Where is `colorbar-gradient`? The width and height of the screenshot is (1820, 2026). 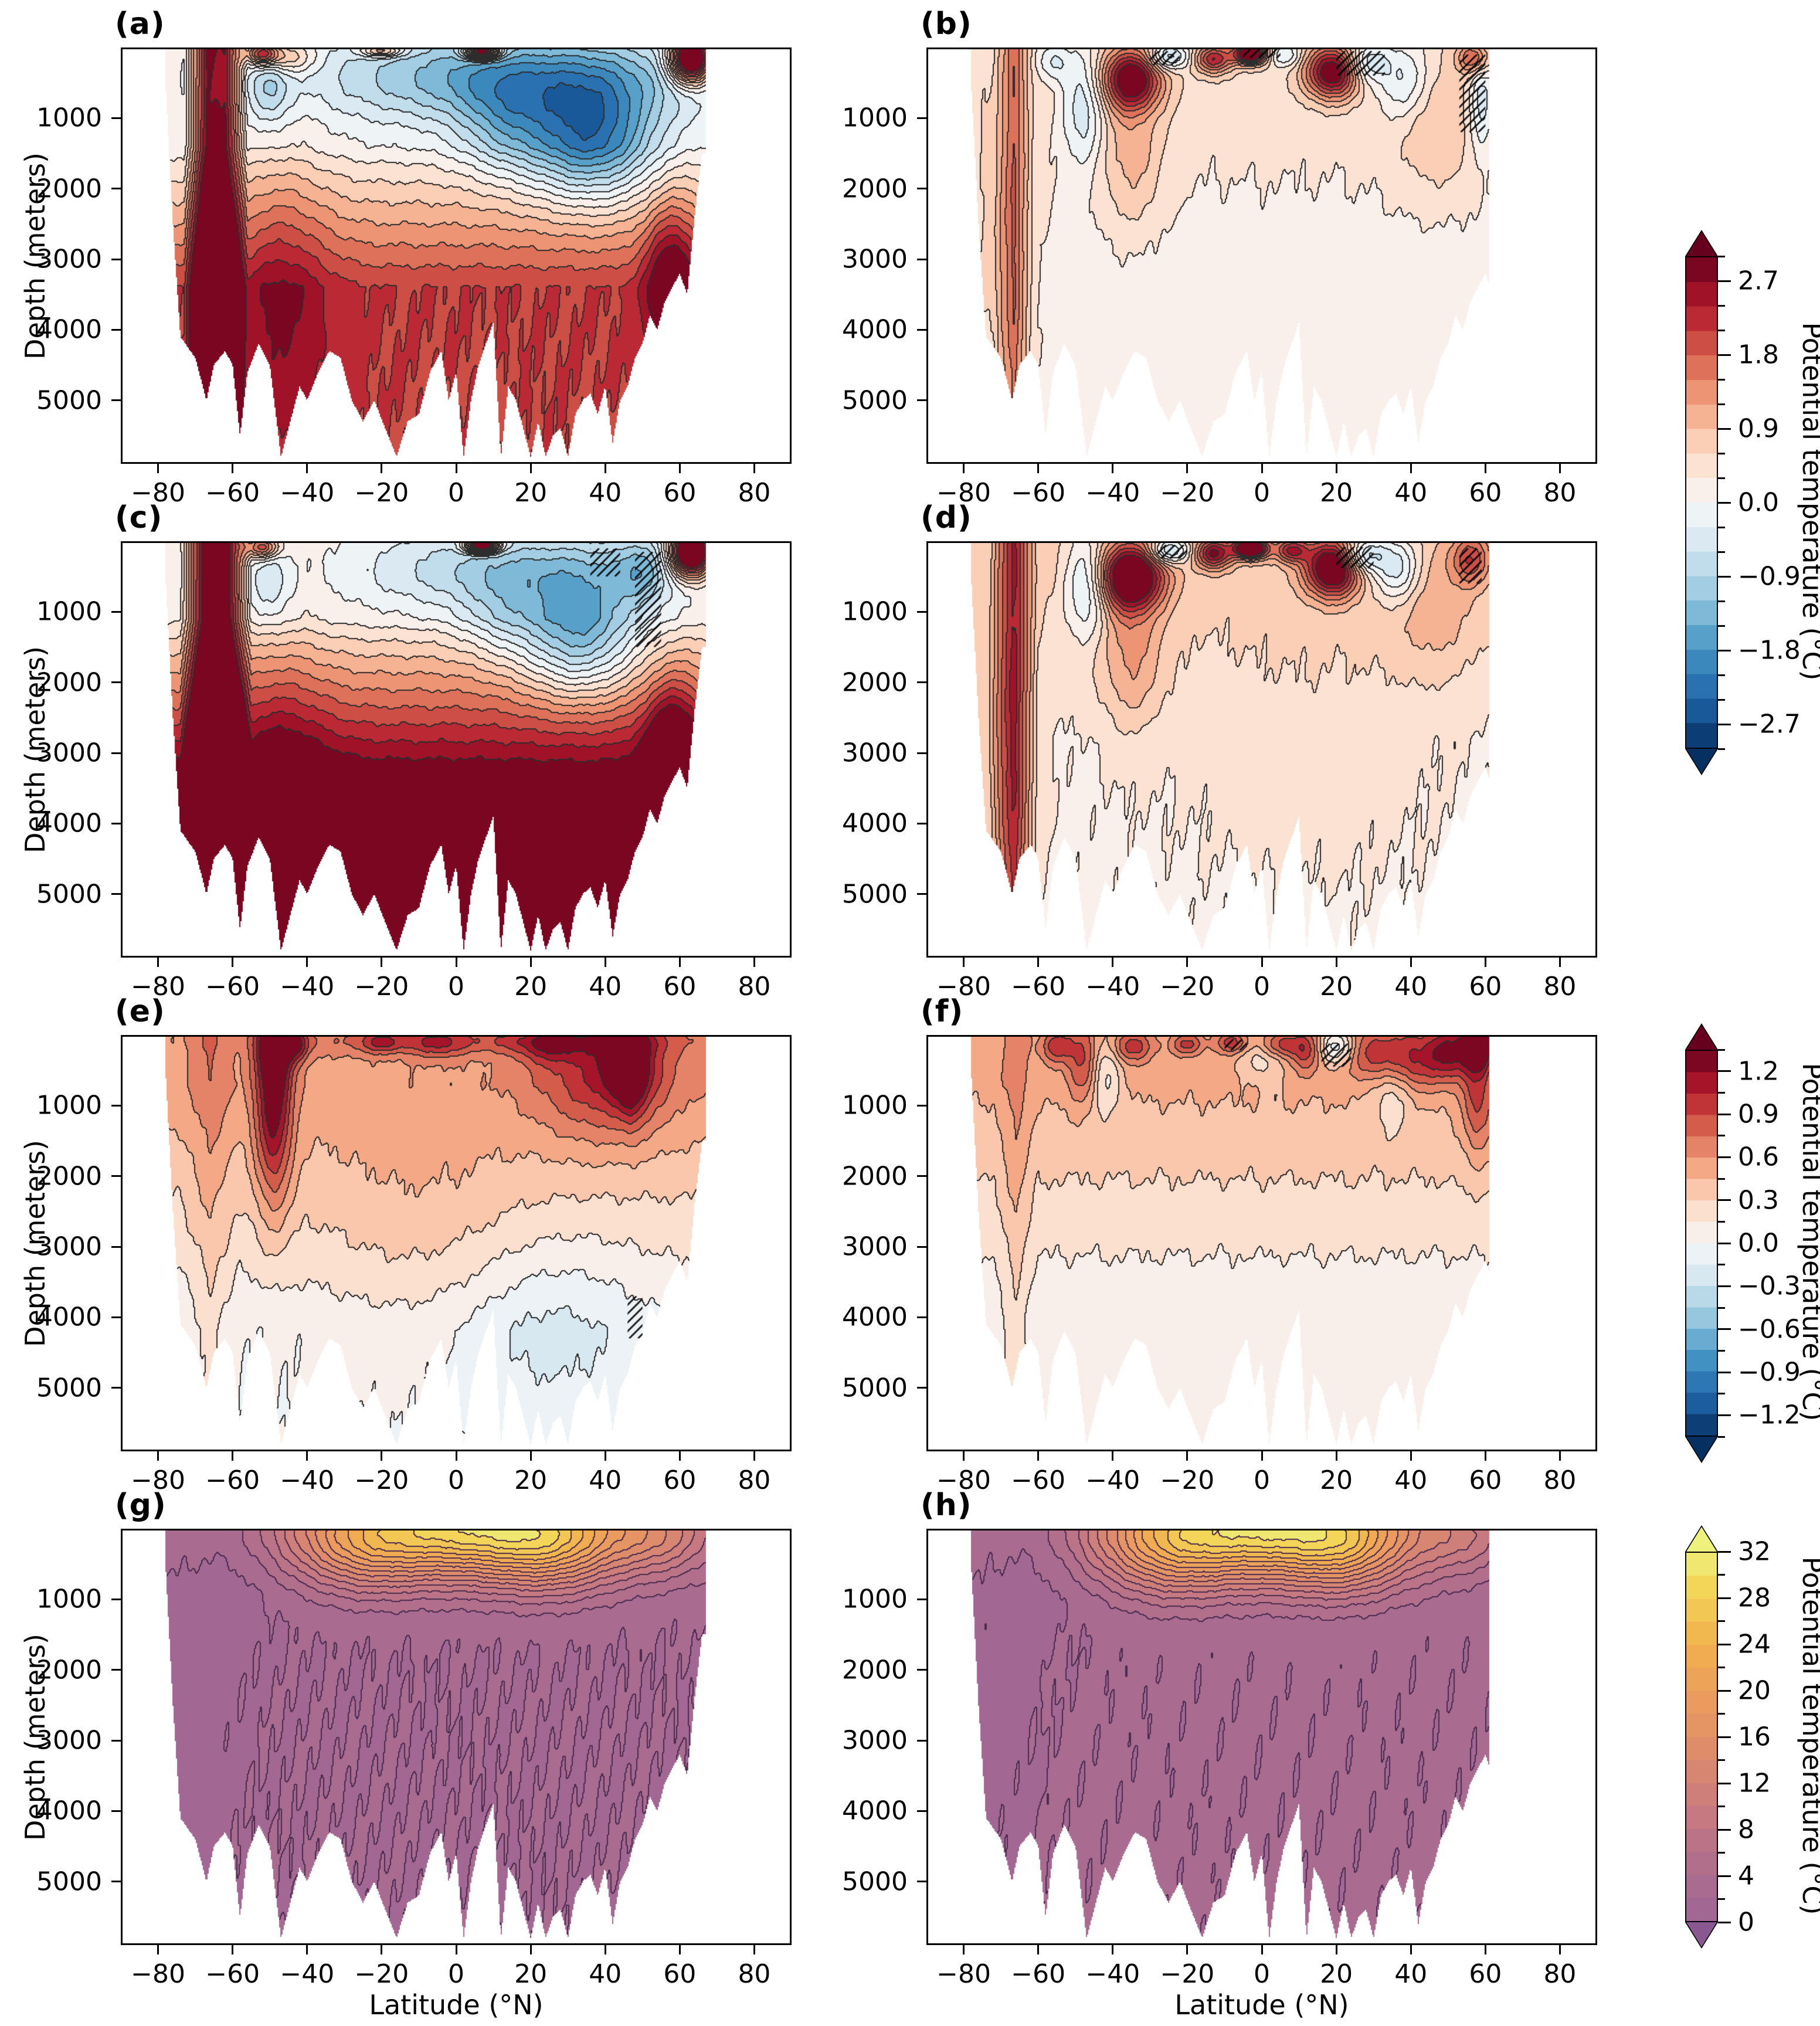 colorbar-gradient is located at coordinates (1702, 1737).